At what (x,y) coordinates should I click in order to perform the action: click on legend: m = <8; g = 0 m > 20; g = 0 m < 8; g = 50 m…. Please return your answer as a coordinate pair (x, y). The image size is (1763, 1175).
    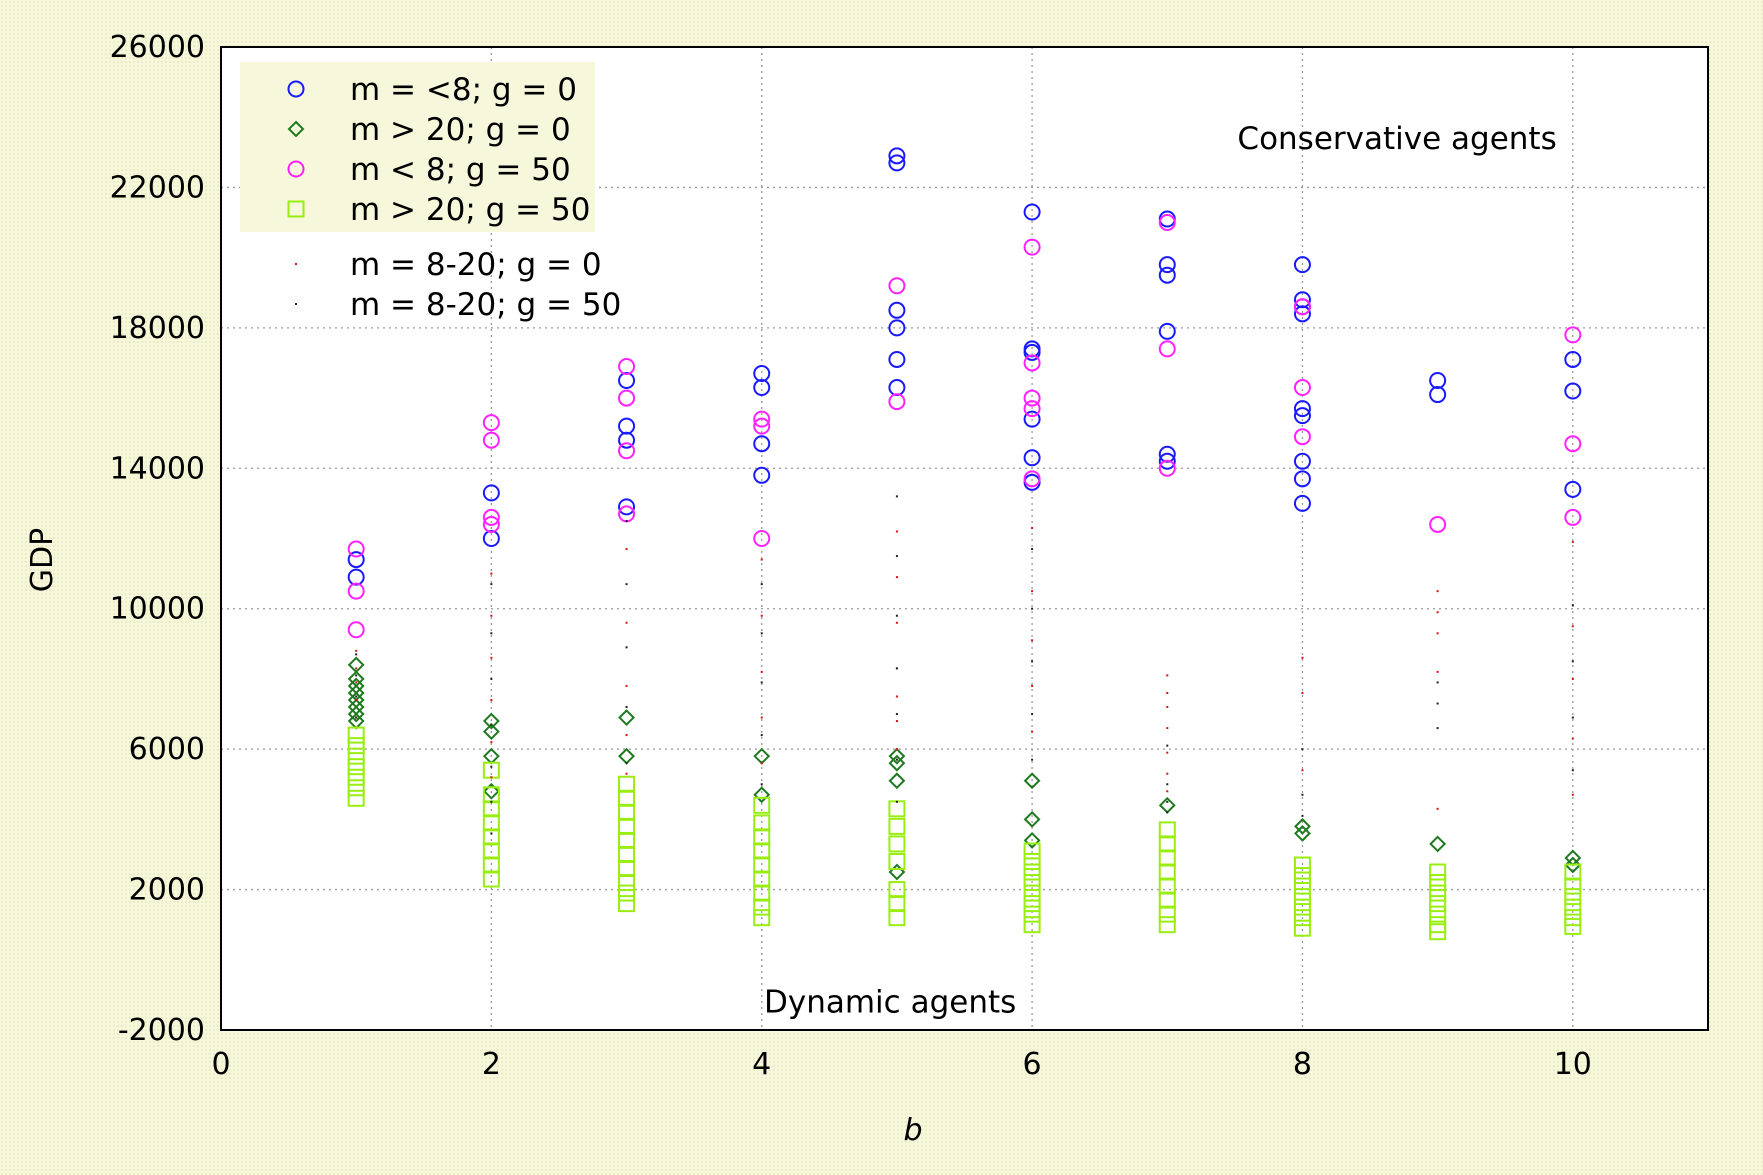
    Looking at the image, I should click on (454, 197).